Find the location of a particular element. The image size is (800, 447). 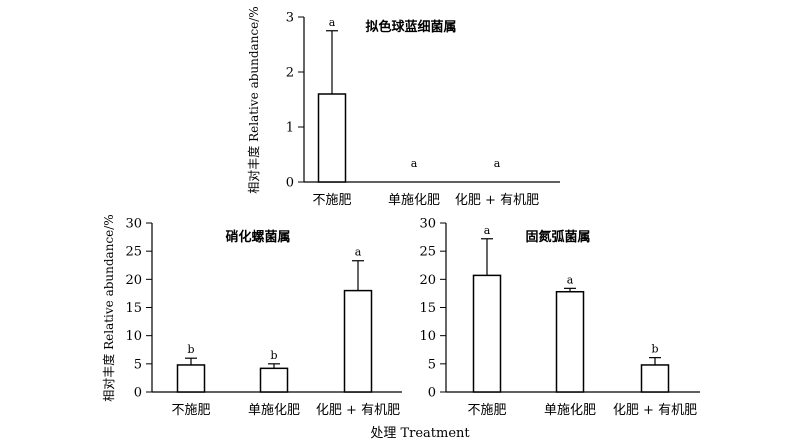

panel3-y-tick-label: 10 is located at coordinates (427, 336).